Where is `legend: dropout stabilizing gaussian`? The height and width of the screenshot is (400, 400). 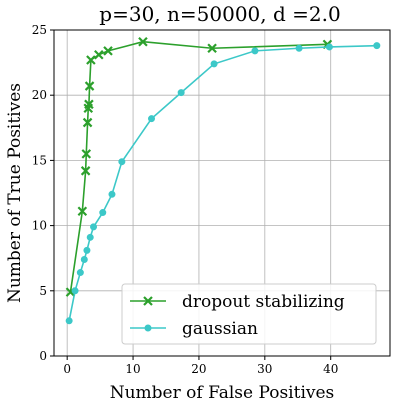
legend: dropout stabilizing gaussian is located at coordinates (249, 314).